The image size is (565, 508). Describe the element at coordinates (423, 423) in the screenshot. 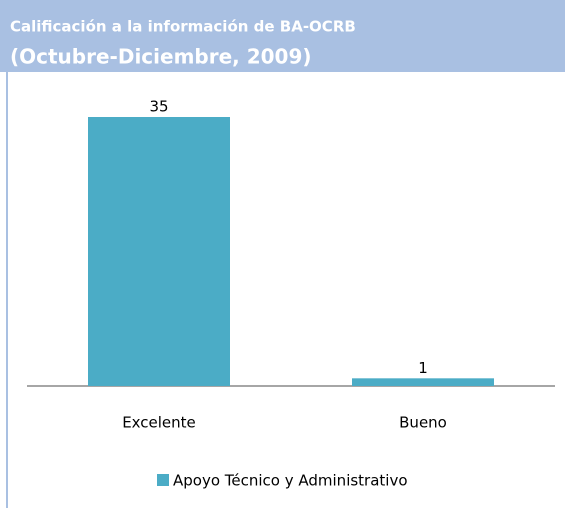

I see `x-tick-label: Bueno` at that location.